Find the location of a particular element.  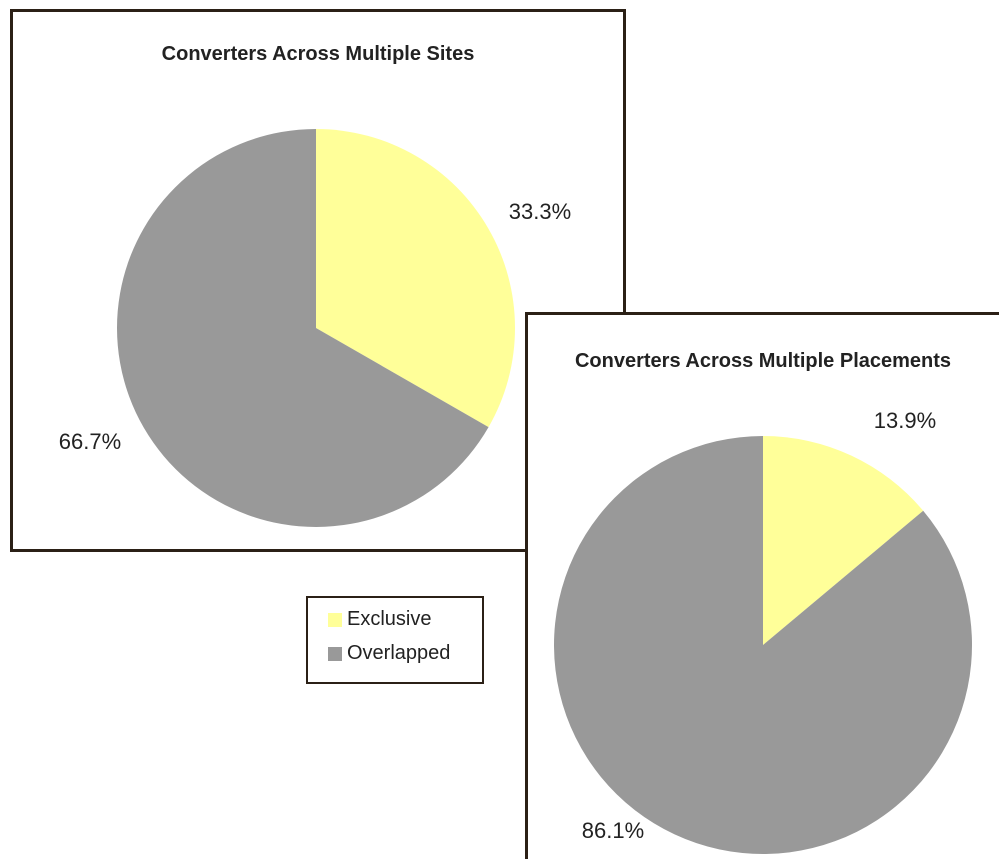

legend-label: Exclusive is located at coordinates (389, 619).